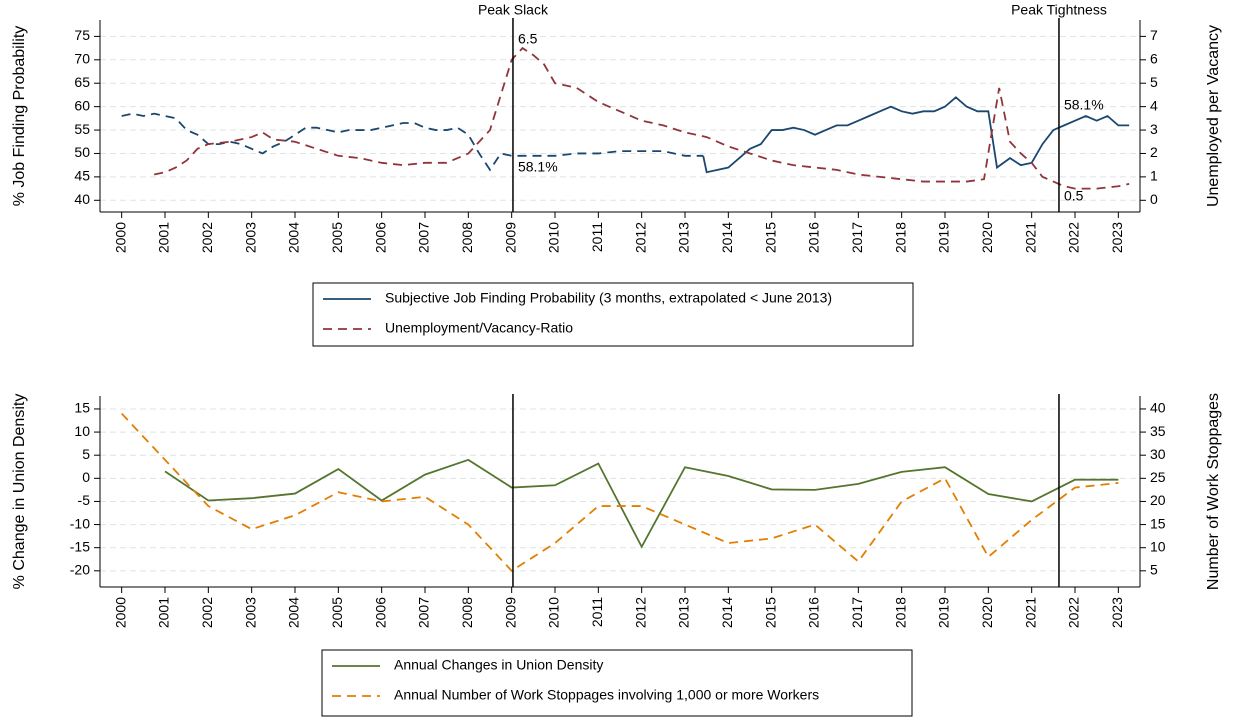 Image resolution: width=1233 pixels, height=719 pixels. Describe the element at coordinates (479, 328) in the screenshot. I see `legend-label: Unemployment/Vacancy-Ratio` at that location.